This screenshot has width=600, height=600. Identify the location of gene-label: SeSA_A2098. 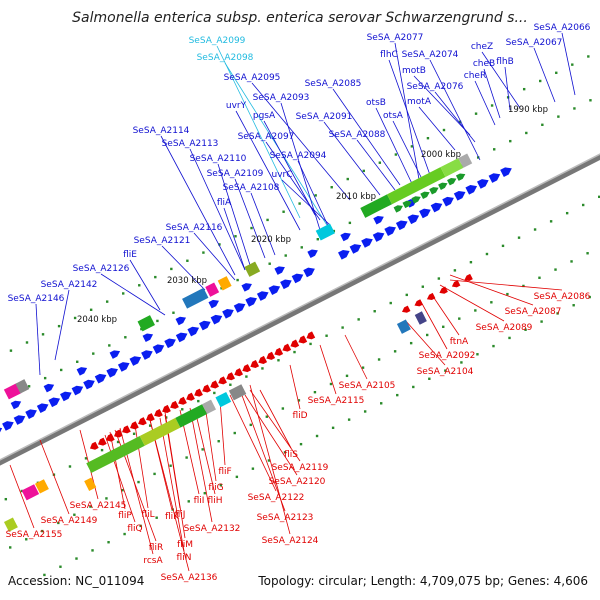
(225, 58).